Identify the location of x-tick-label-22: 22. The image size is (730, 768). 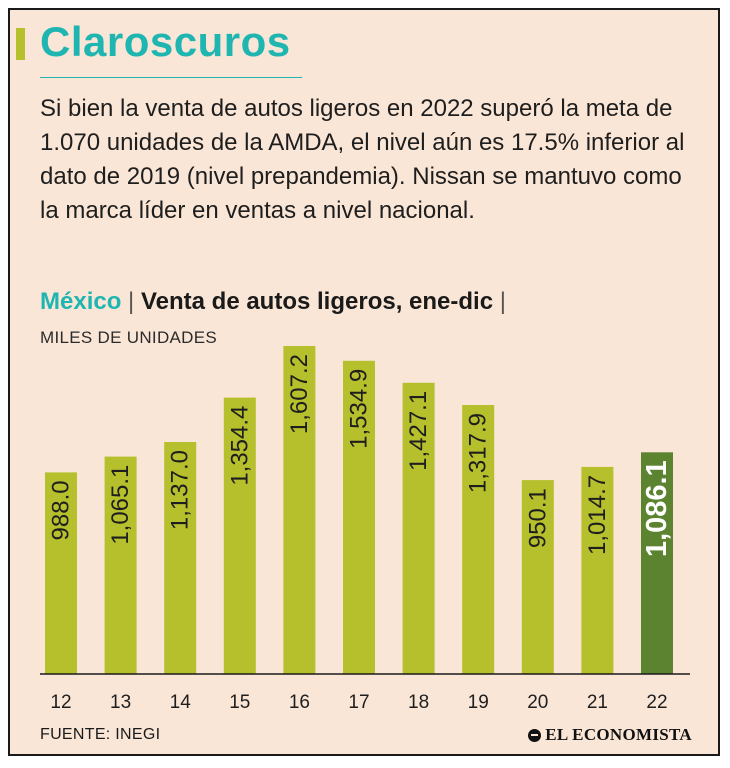
(656, 702).